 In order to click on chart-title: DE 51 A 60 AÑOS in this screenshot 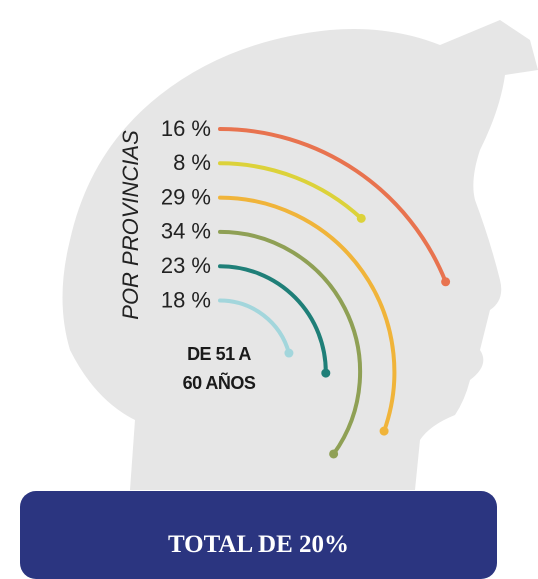, I will do `click(219, 368)`.